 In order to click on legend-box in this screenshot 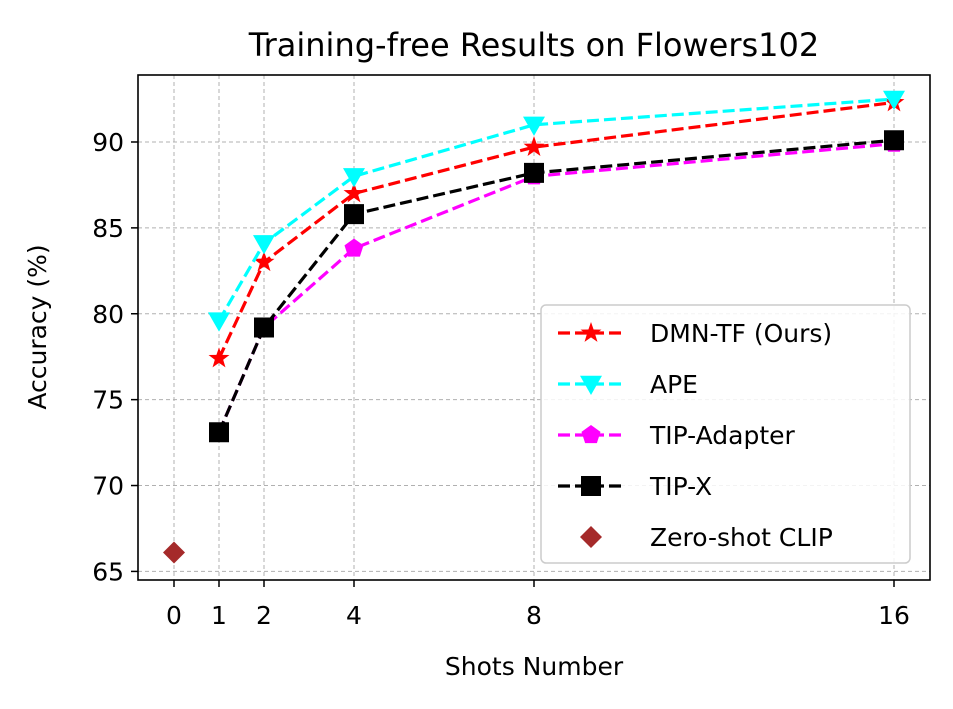, I will do `click(725, 434)`.